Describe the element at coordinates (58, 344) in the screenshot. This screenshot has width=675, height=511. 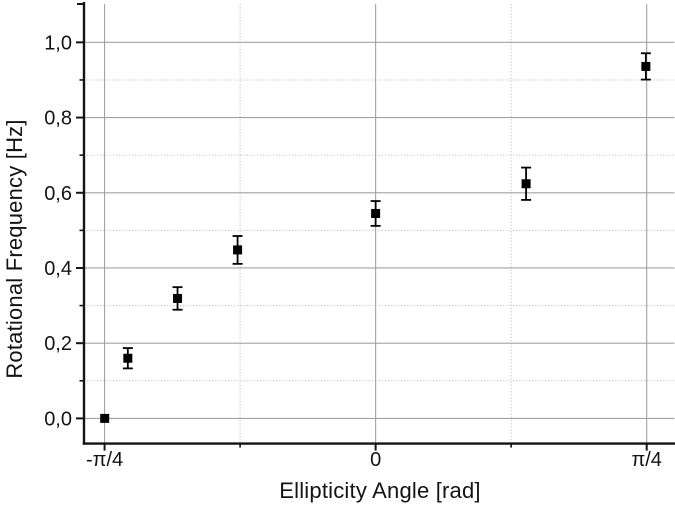
I see `y-tick-label: 0,2` at that location.